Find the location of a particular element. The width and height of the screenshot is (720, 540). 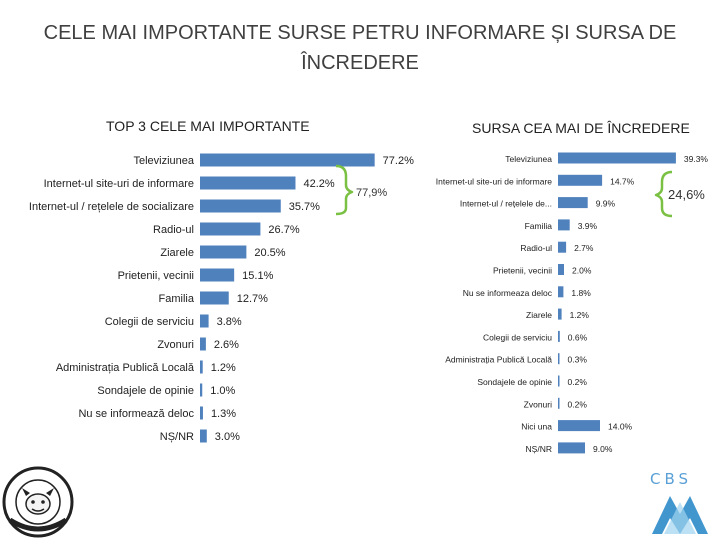

value-label: 39.3% is located at coordinates (696, 159).